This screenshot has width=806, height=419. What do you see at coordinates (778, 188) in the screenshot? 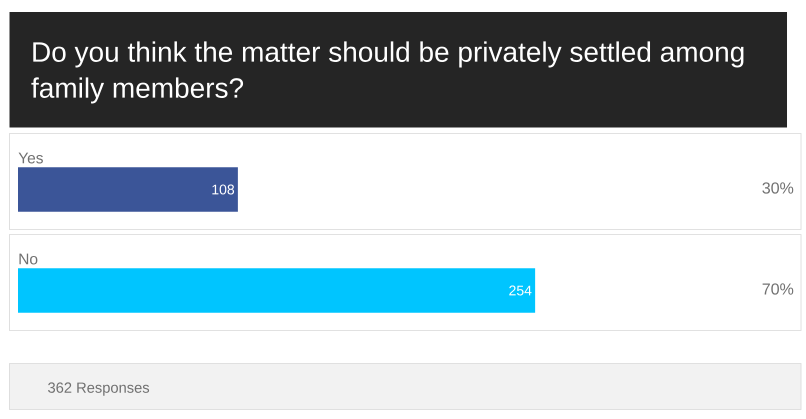
I see `text: 30%` at bounding box center [778, 188].